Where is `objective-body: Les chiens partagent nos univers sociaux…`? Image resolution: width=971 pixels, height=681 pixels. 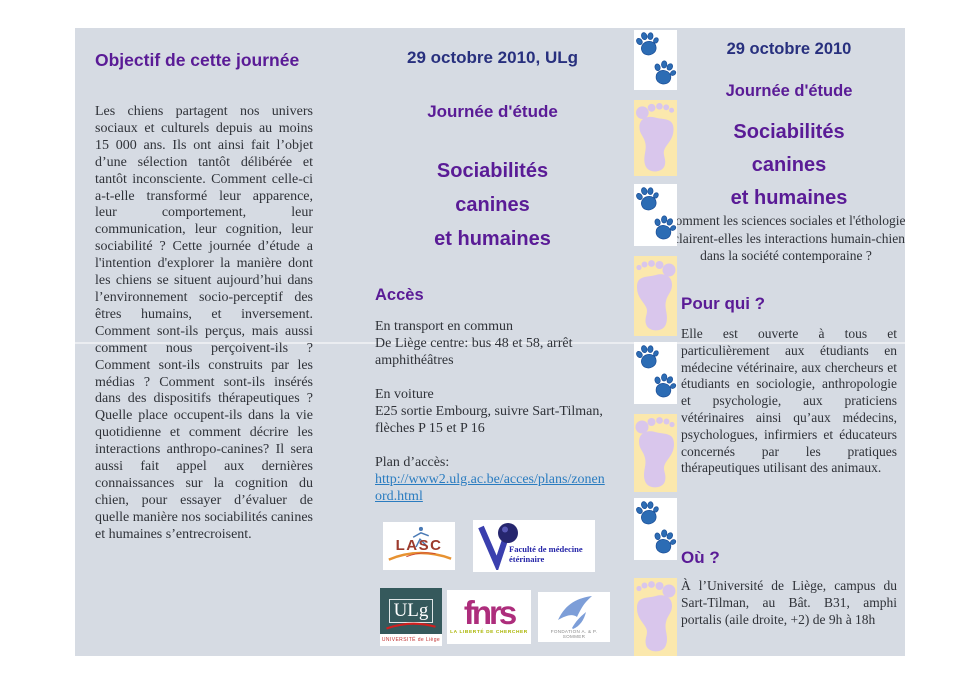
objective-body: Les chiens partagent nos univers sociaux… is located at coordinates (204, 323).